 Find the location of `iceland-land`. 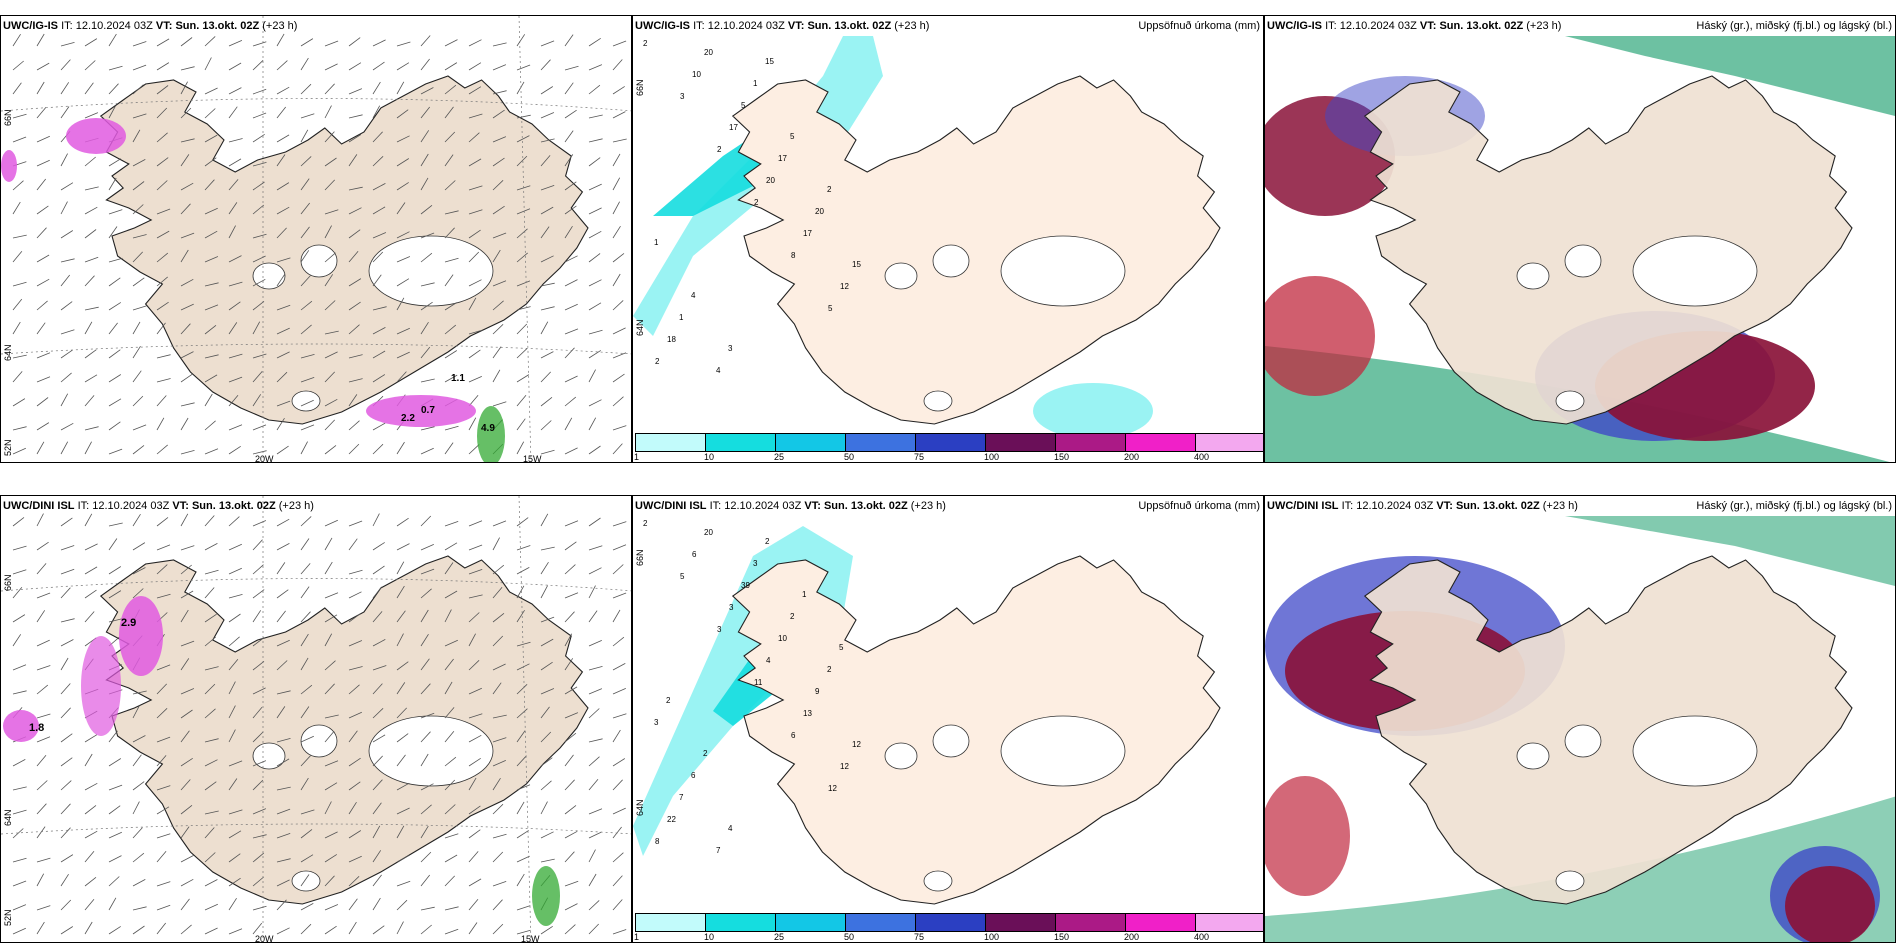

iceland-land is located at coordinates (976, 250).